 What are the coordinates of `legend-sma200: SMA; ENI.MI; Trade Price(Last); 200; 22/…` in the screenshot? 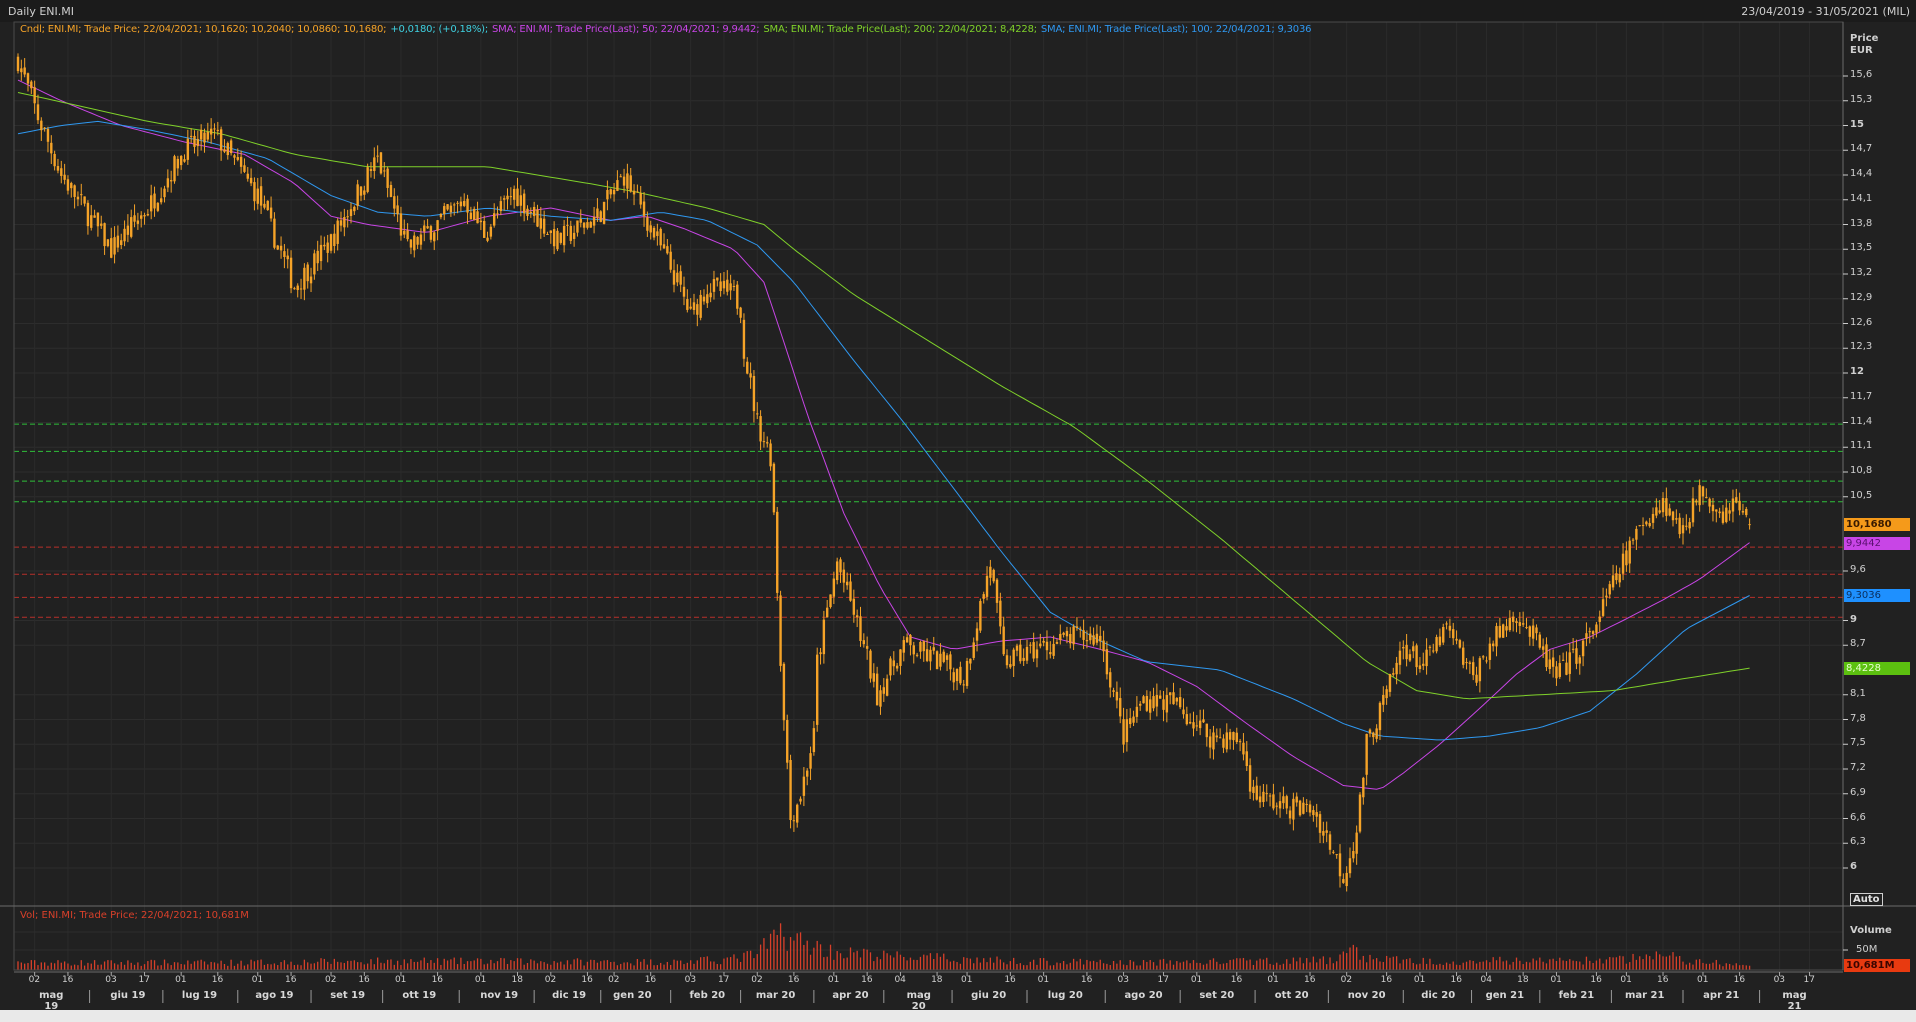 It's located at (900, 29).